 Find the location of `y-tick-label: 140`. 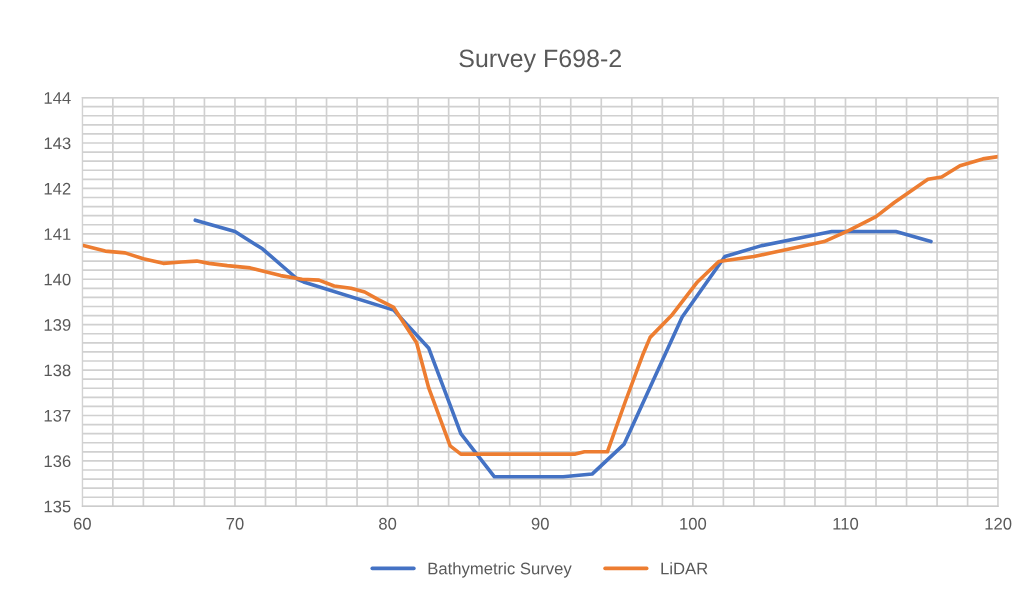

y-tick-label: 140 is located at coordinates (57, 279).